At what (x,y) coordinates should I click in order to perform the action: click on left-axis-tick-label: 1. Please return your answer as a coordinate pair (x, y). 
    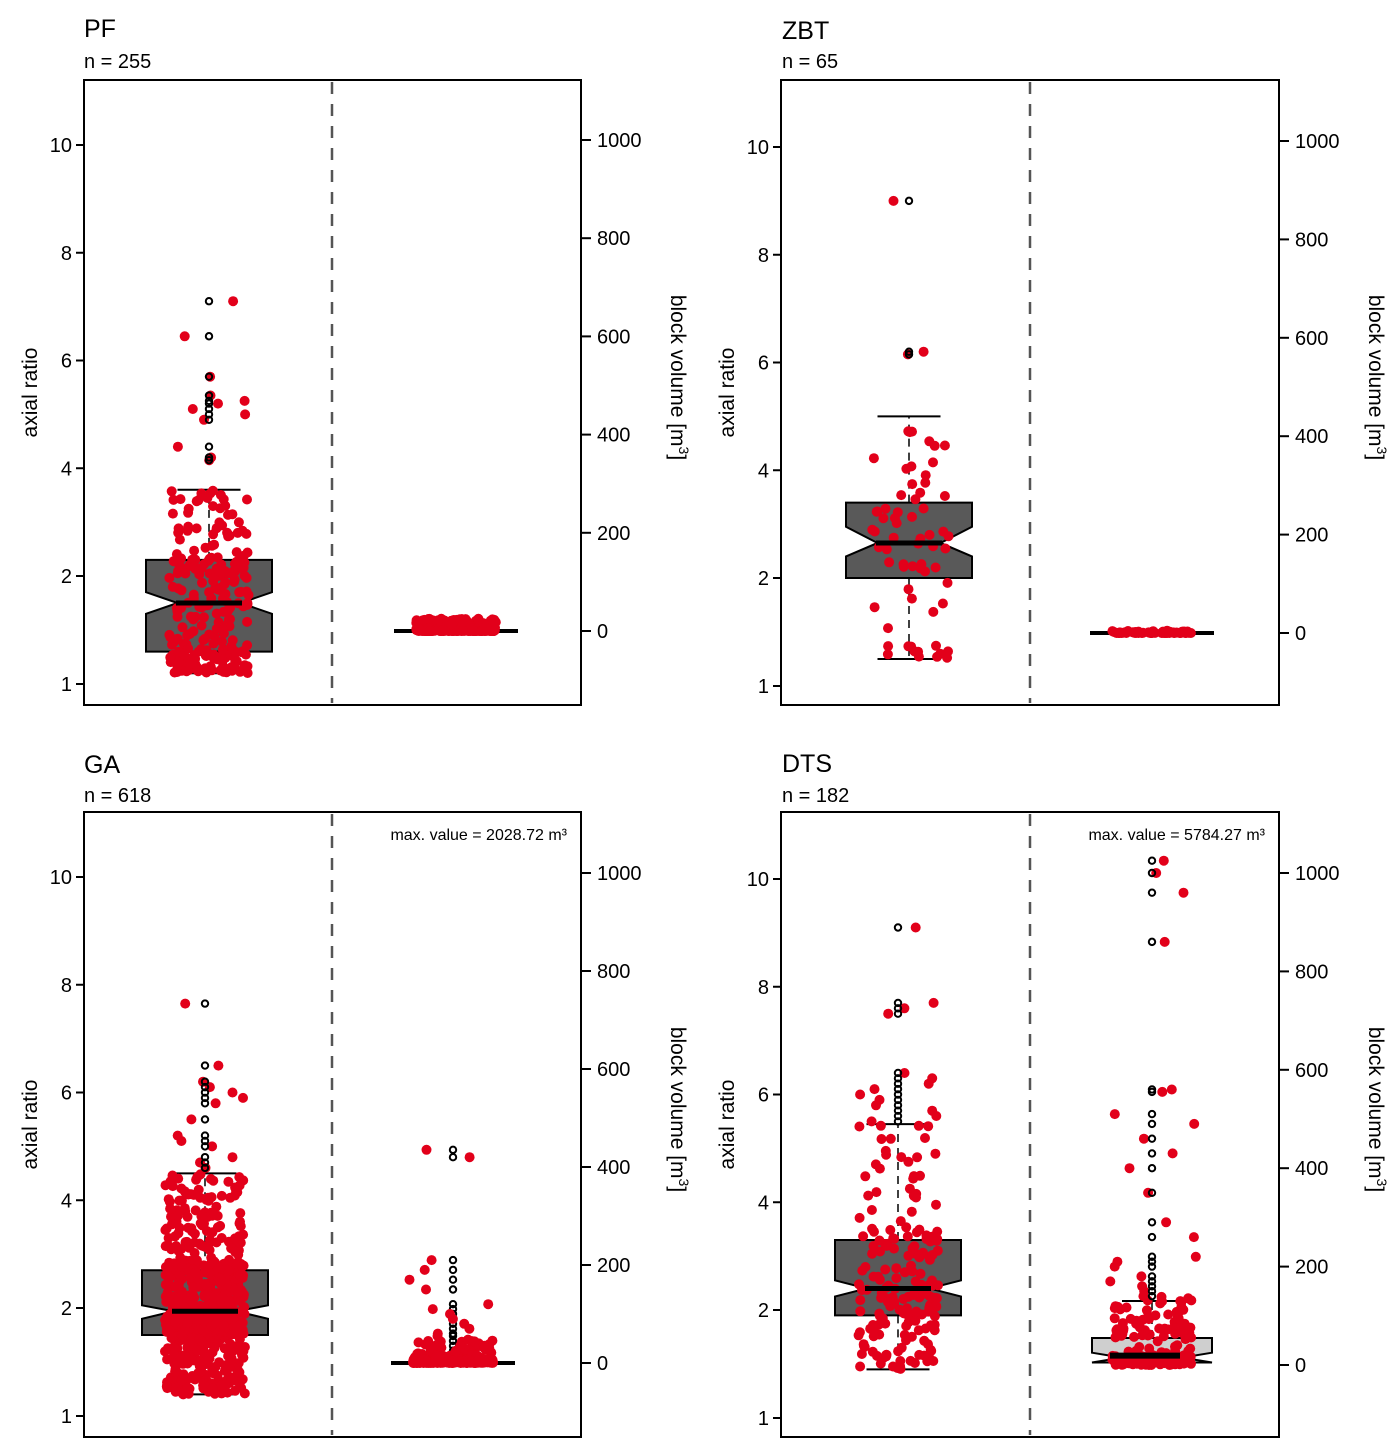
    Looking at the image, I should click on (66, 685).